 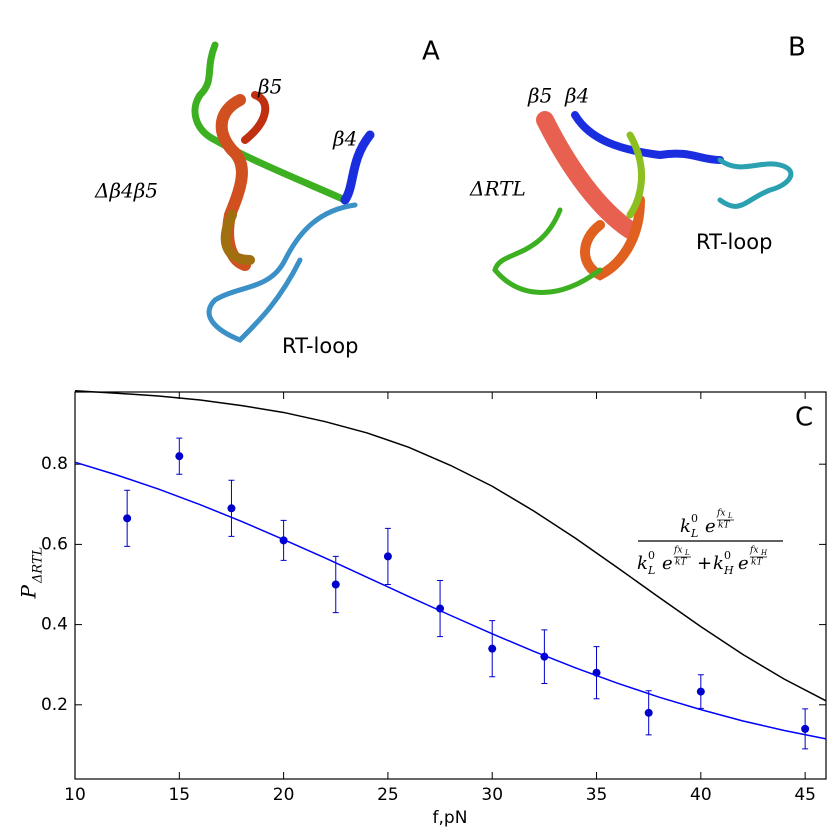 What do you see at coordinates (284, 795) in the screenshot?
I see `x-tick-label: 20` at bounding box center [284, 795].